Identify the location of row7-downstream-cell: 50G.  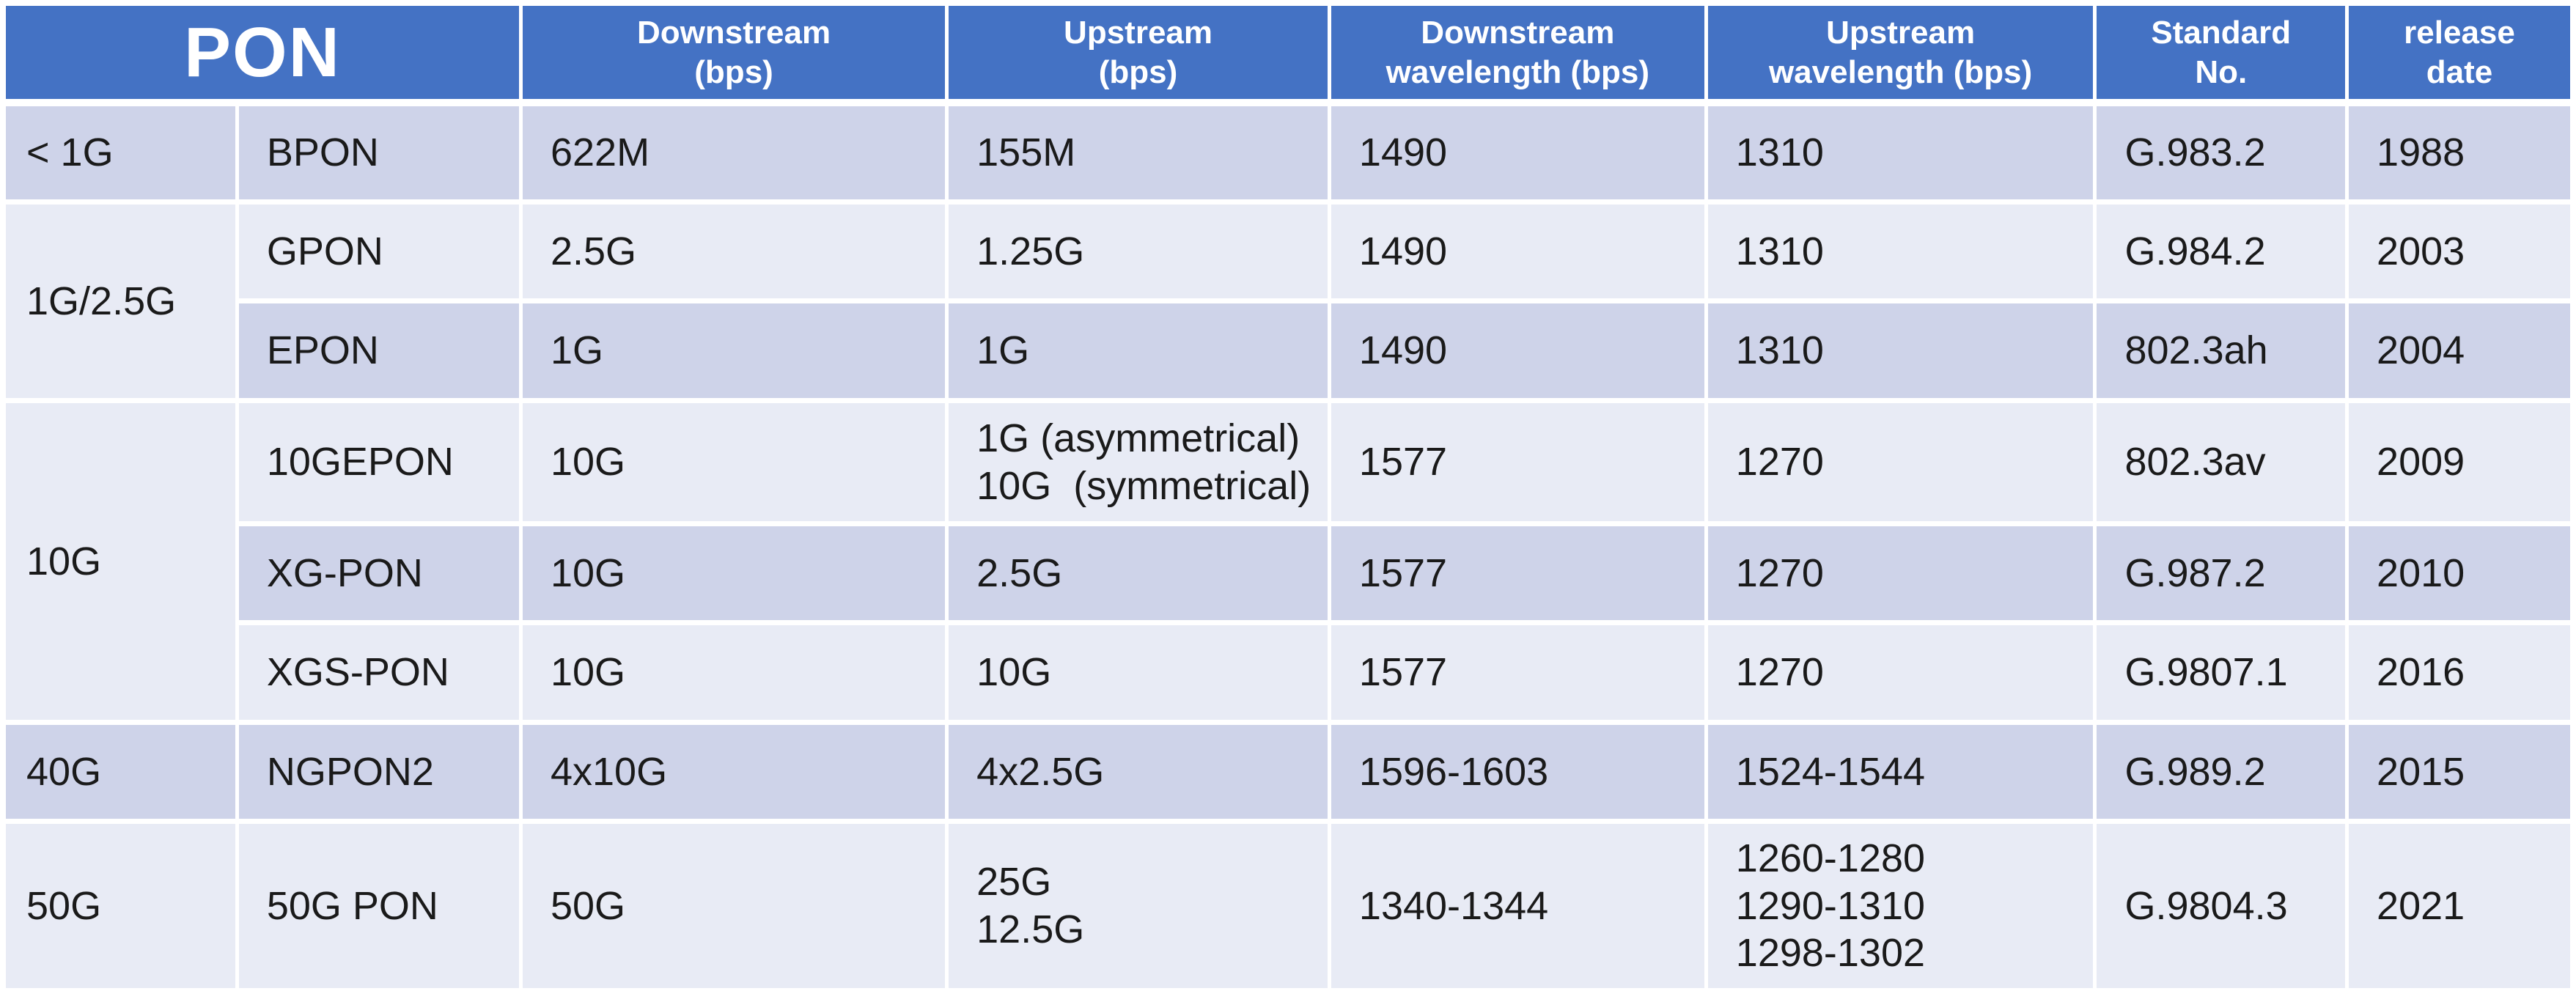
(734, 906).